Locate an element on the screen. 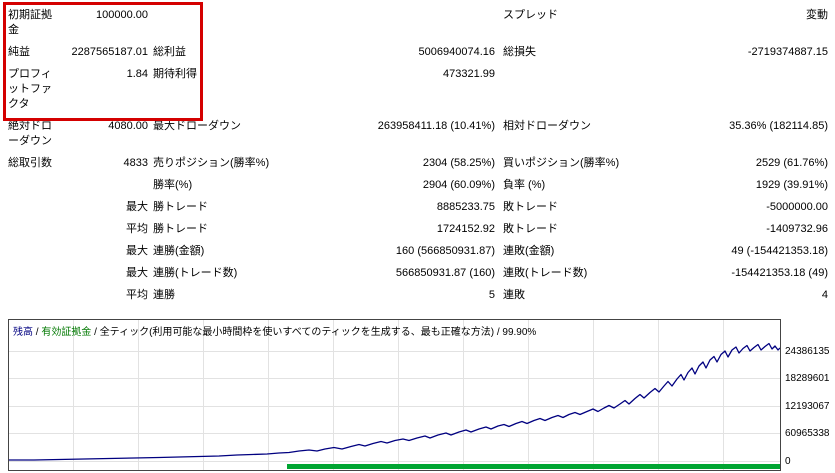 The height and width of the screenshot is (473, 835). y-axis-label: 24386135 is located at coordinates (807, 351).